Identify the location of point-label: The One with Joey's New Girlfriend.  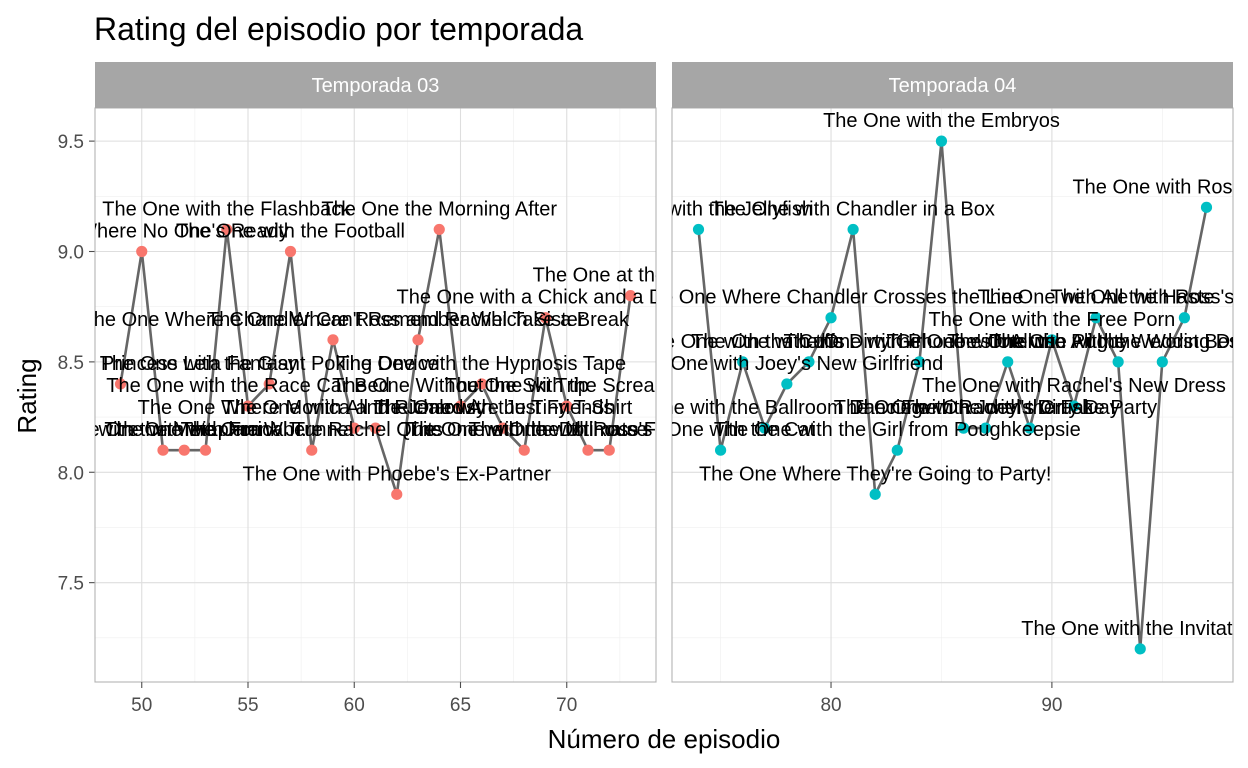
(786, 364).